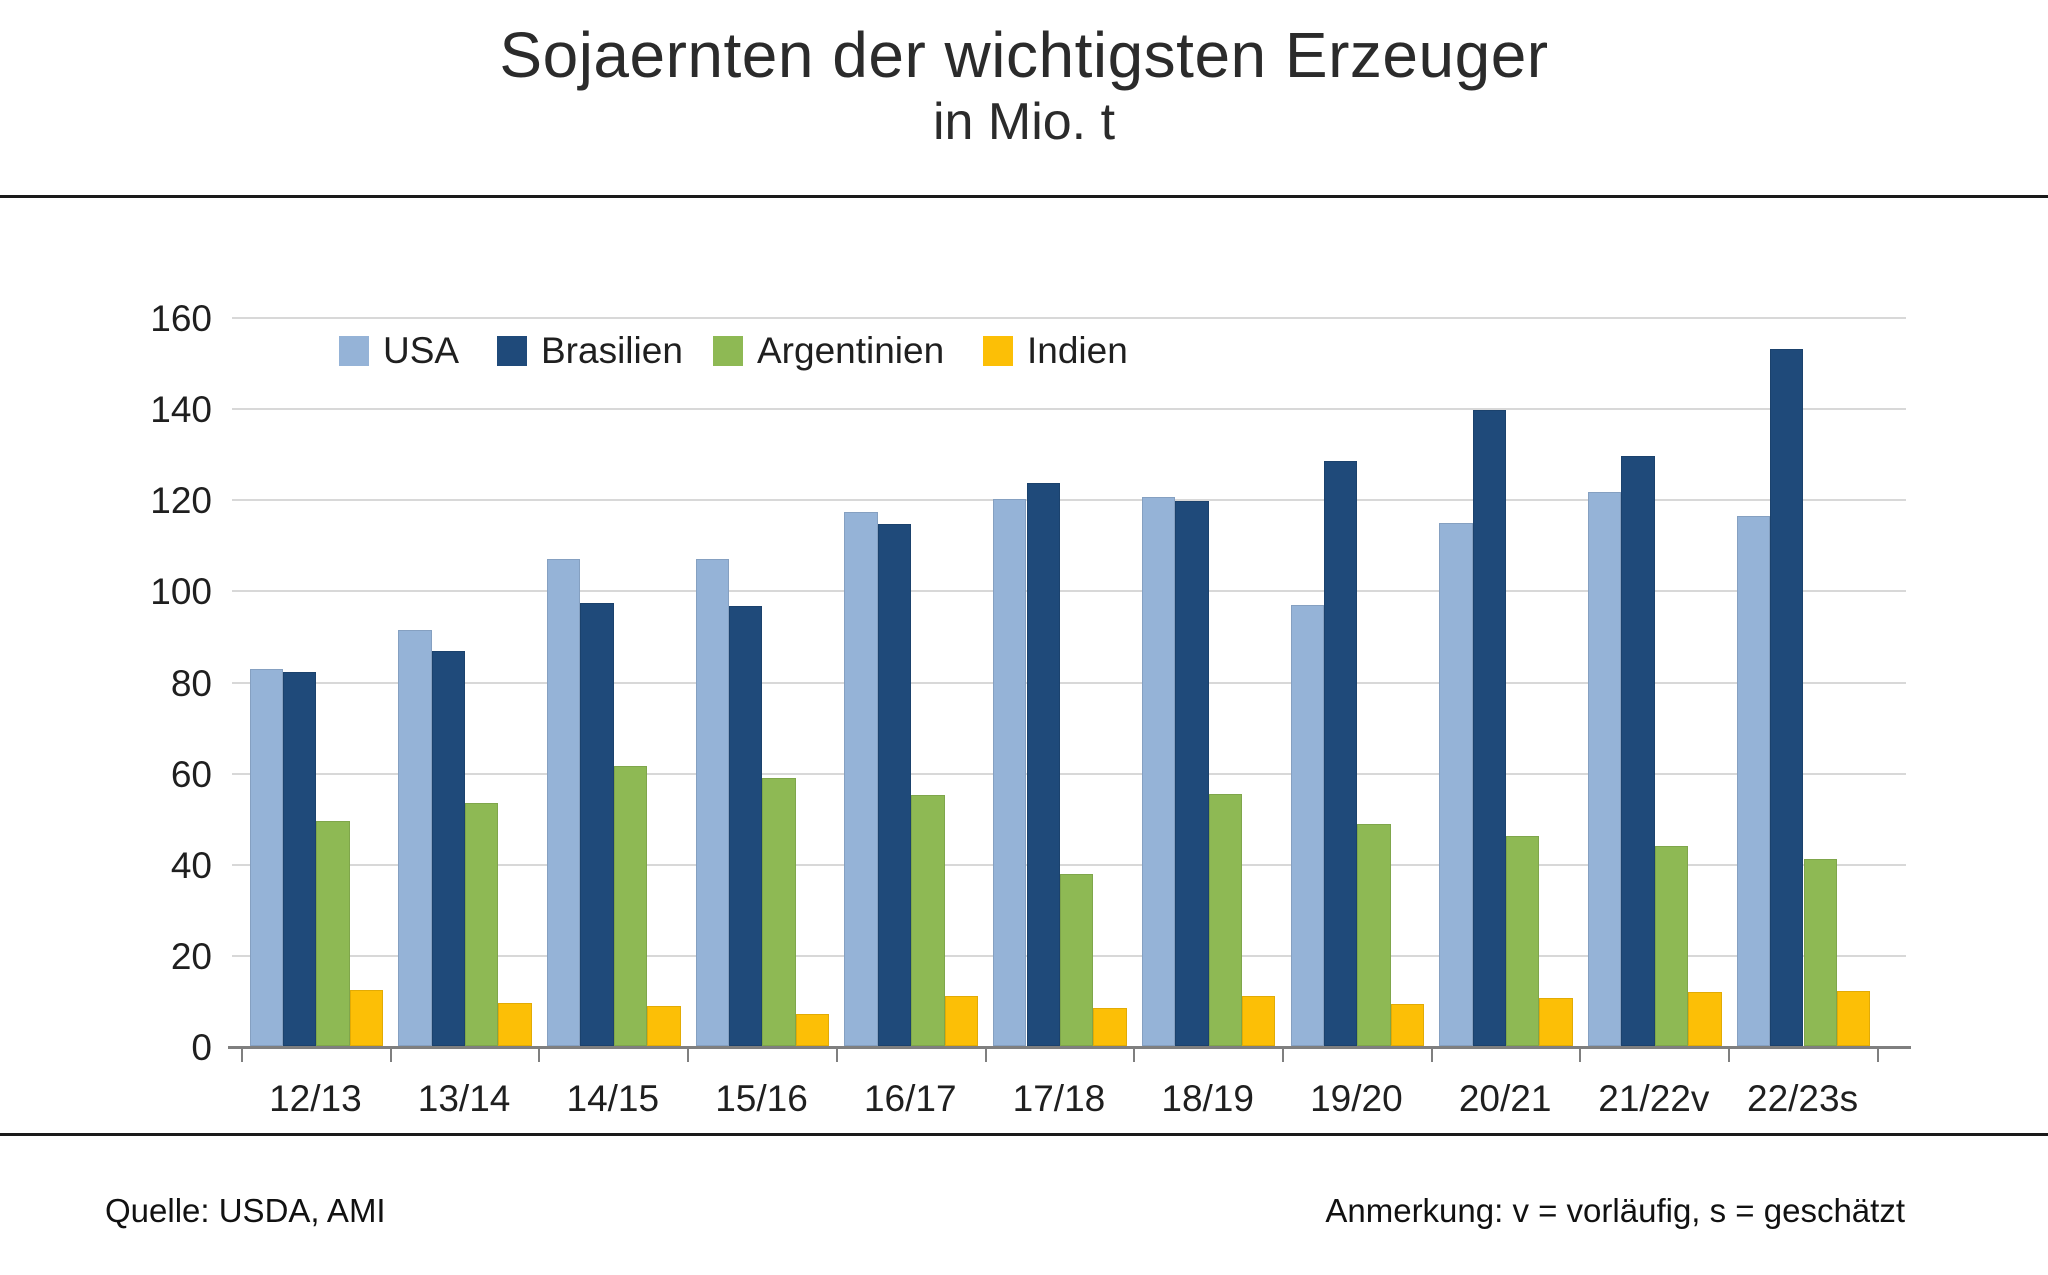 The height and width of the screenshot is (1275, 2048). I want to click on bar-argentinien-15/16, so click(779, 912).